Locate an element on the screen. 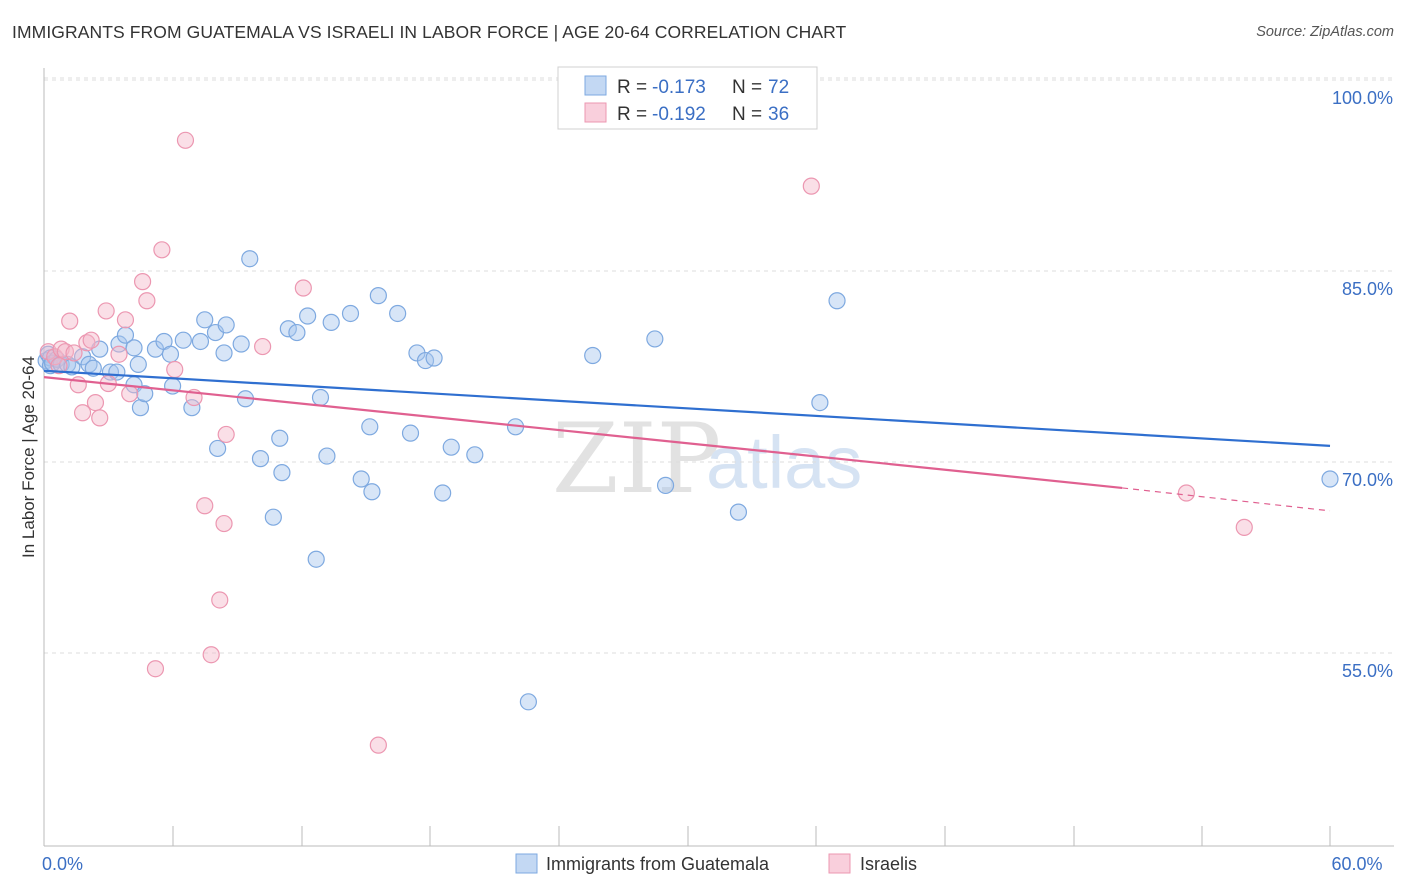 The image size is (1406, 892). x-tick-label: 0.0% is located at coordinates (62, 864).